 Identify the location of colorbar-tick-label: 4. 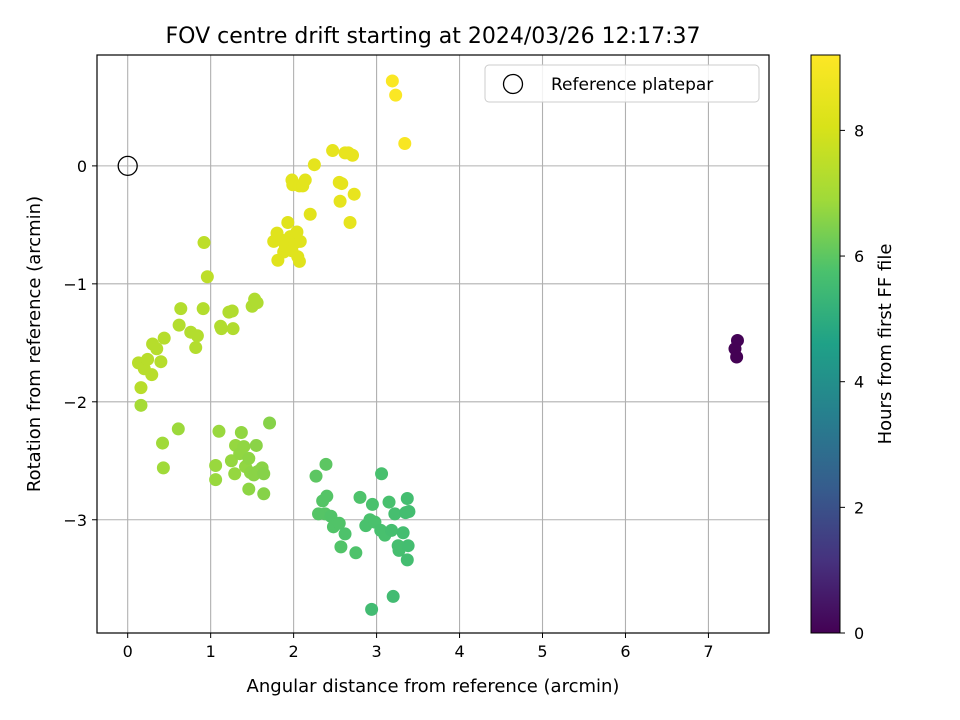
(859, 382).